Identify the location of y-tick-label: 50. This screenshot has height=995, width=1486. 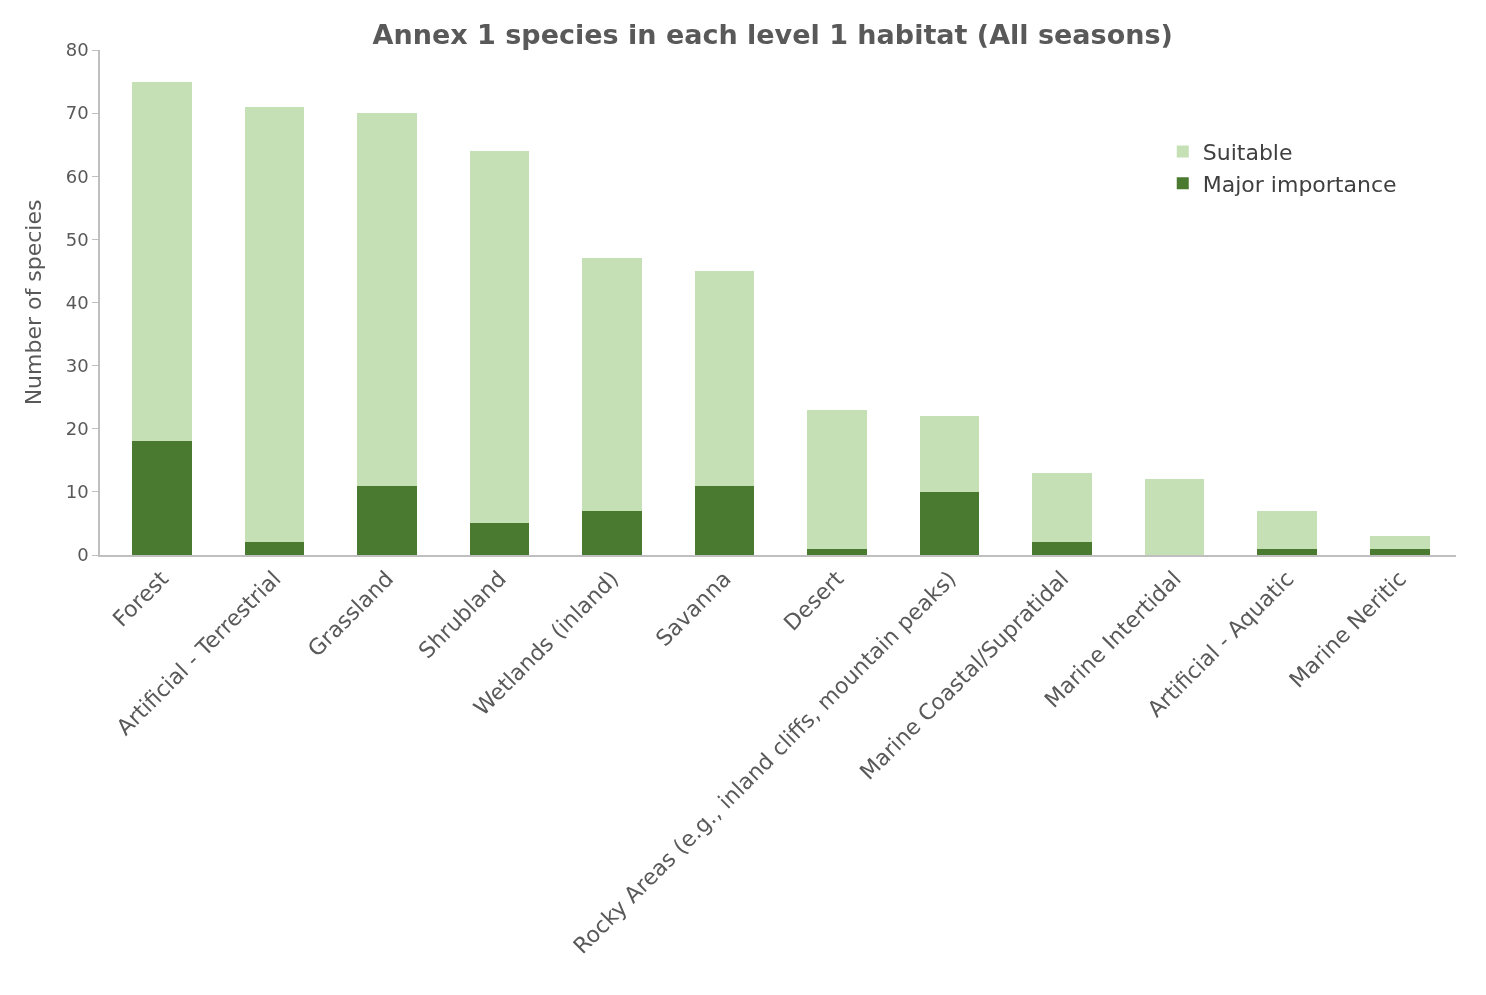
(77, 239).